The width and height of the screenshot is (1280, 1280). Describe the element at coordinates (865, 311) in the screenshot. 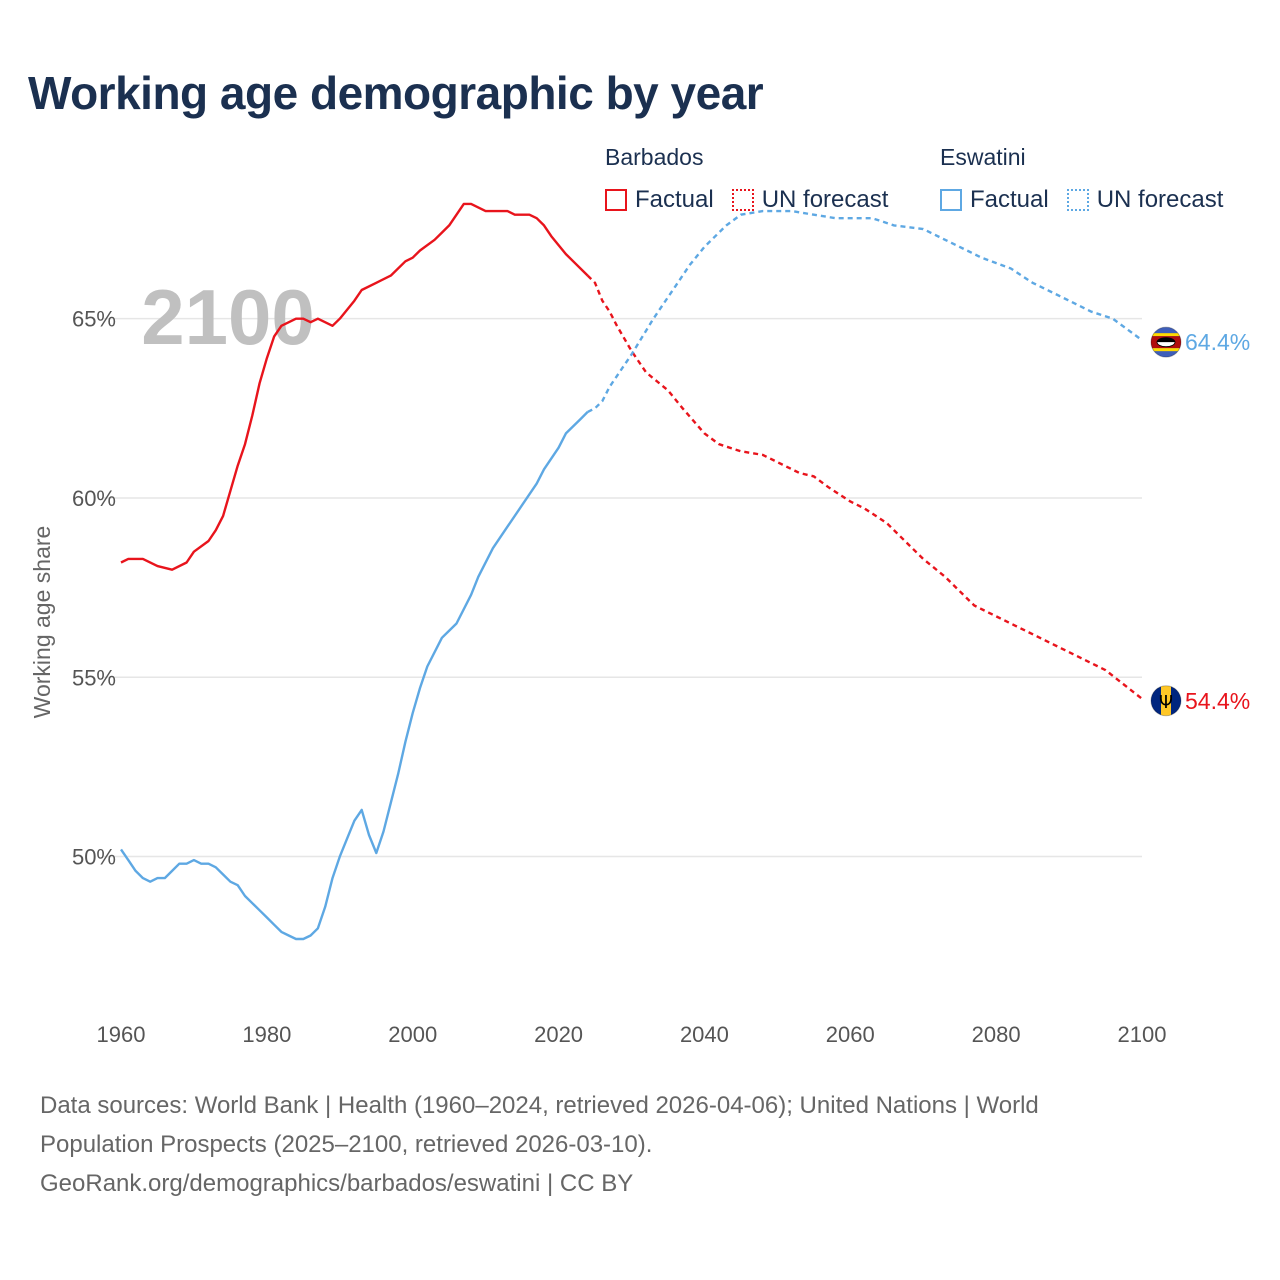

I see `series-line-eswatini-forecast` at that location.